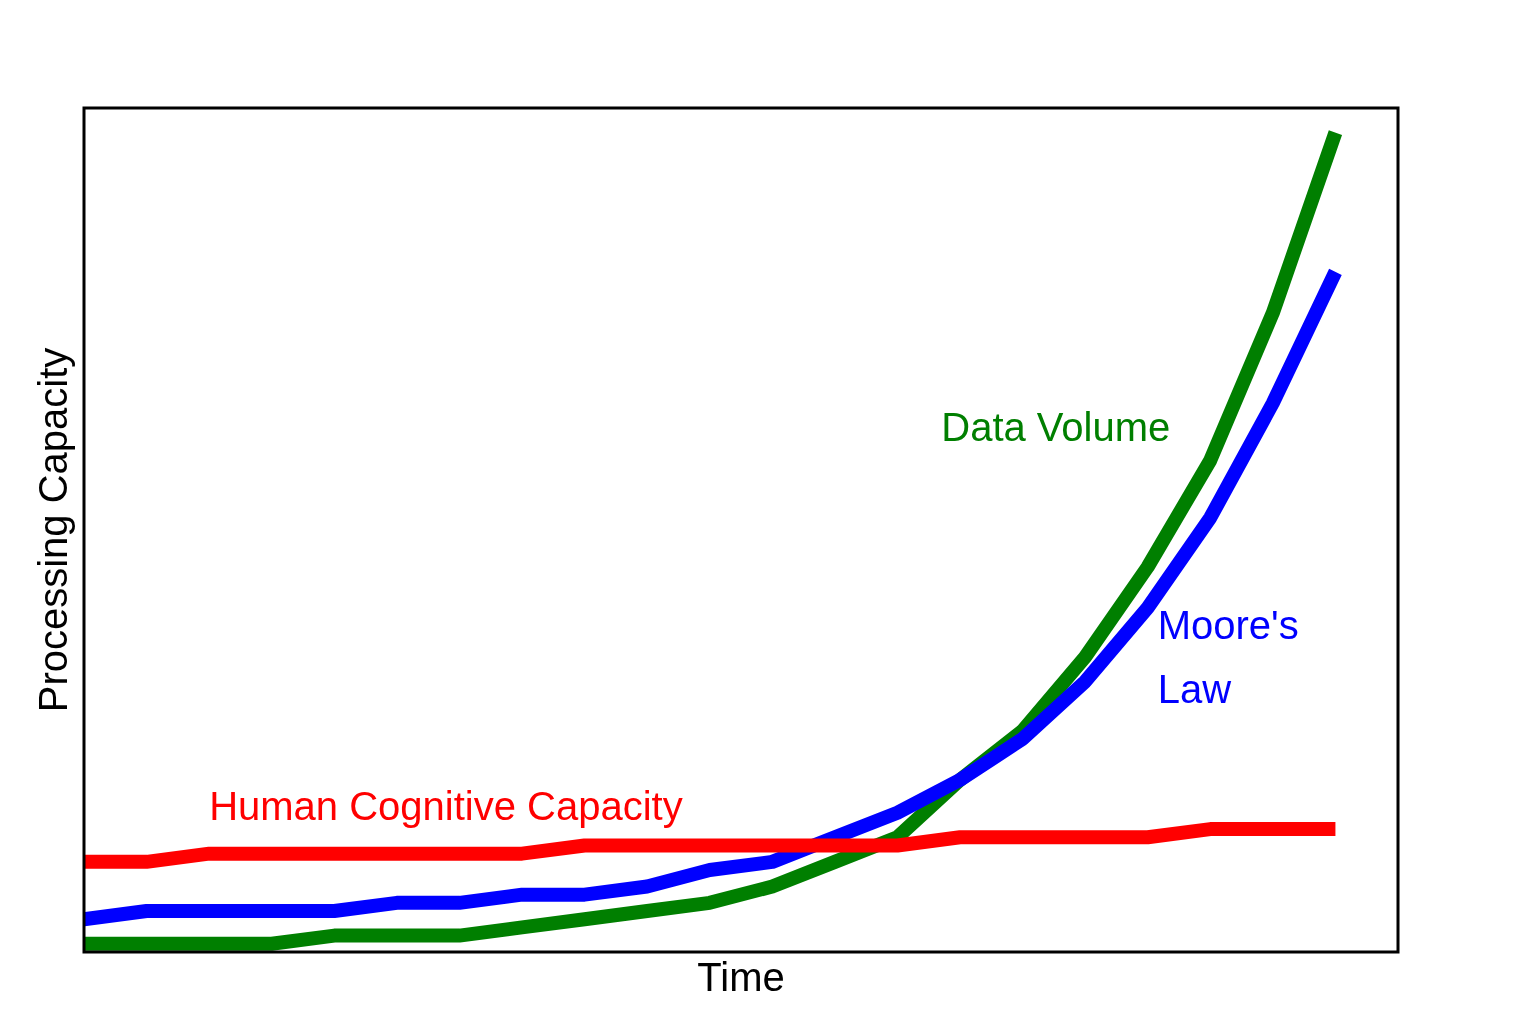  Describe the element at coordinates (53, 530) in the screenshot. I see `y-axis-title: Processing Capacity` at that location.